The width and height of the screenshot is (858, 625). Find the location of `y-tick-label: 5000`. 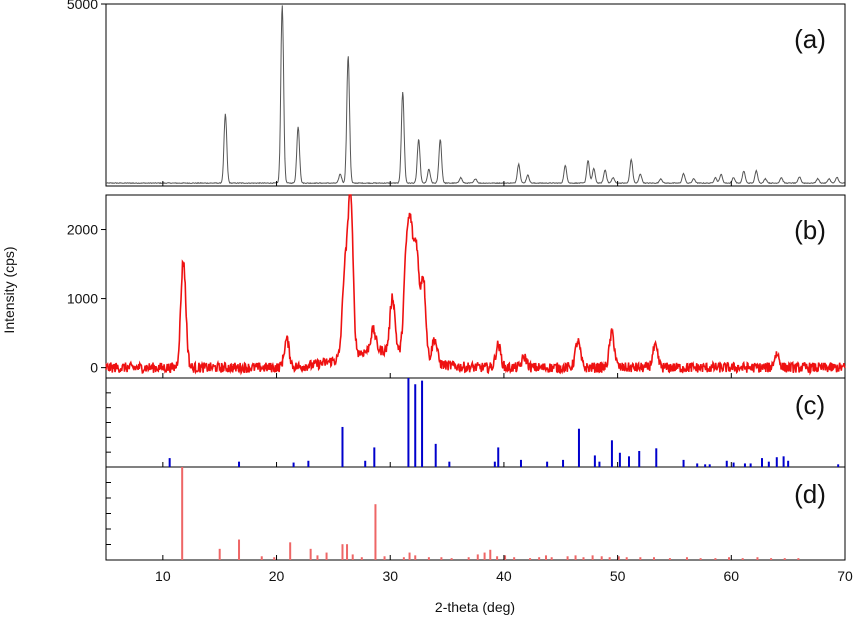

y-tick-label: 5000 is located at coordinates (82, 6).